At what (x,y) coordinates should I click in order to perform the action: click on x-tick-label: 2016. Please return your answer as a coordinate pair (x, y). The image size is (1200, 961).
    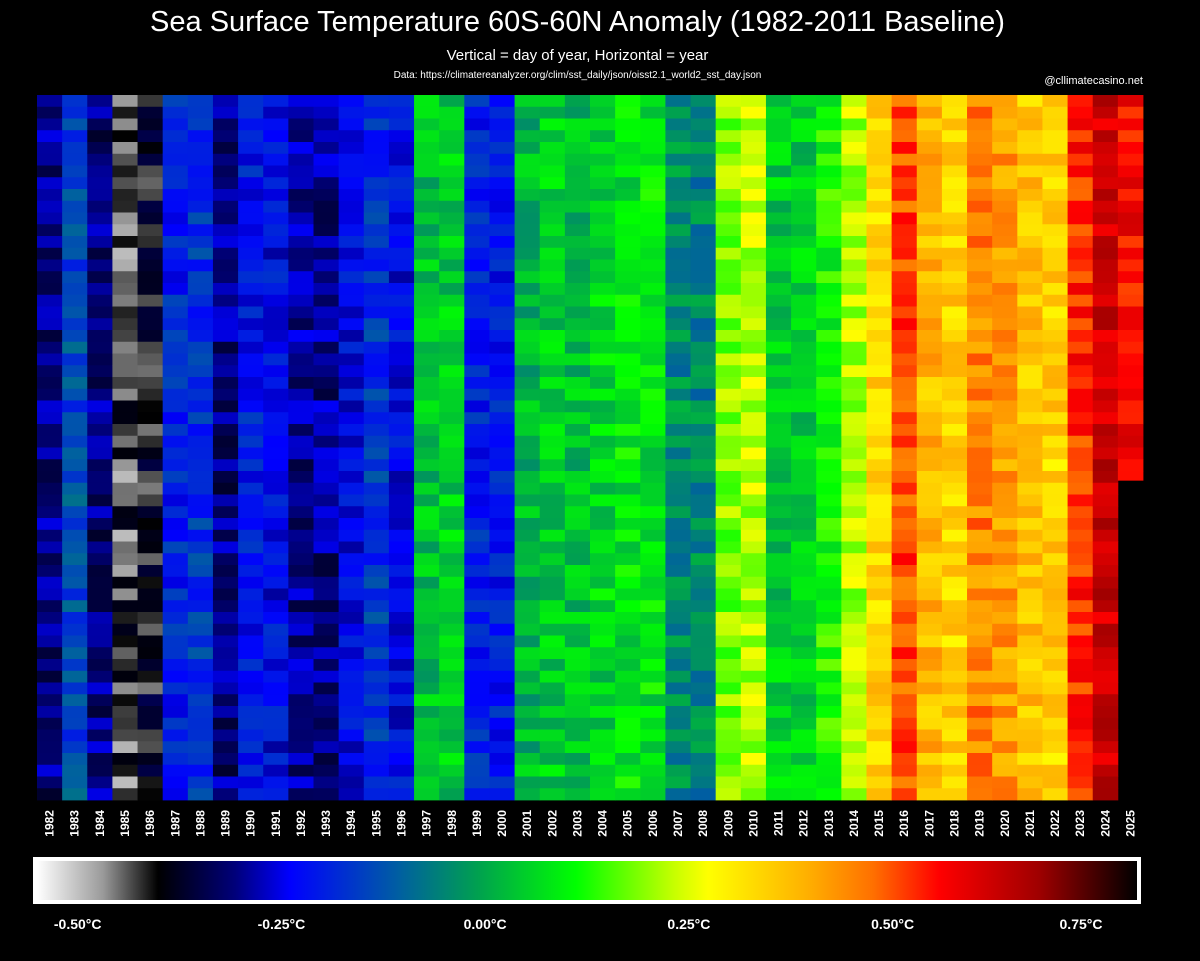
    Looking at the image, I should click on (904, 823).